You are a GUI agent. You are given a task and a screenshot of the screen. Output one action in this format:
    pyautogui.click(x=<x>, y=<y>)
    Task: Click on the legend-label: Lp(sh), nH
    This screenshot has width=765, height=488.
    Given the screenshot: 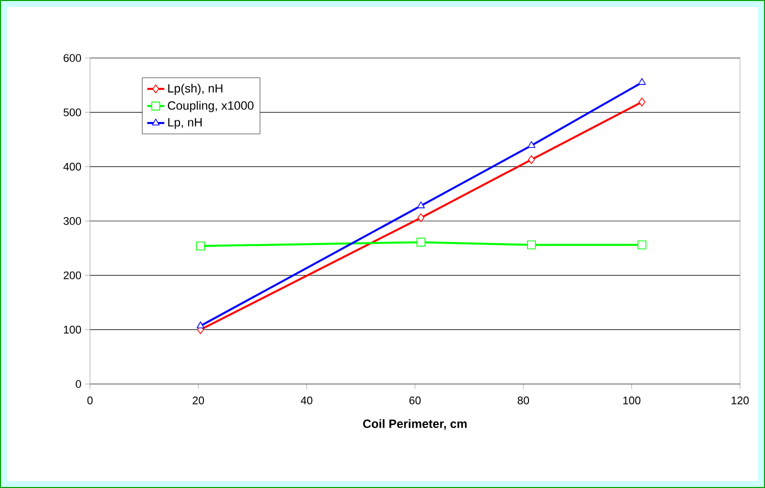 What is the action you would take?
    pyautogui.click(x=195, y=89)
    